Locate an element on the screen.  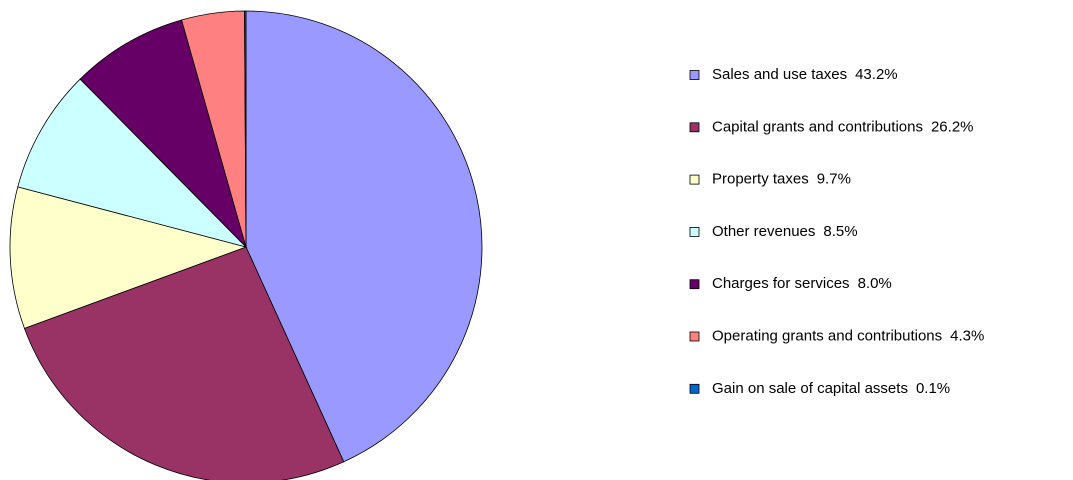
legend-value: 43.2% is located at coordinates (876, 74).